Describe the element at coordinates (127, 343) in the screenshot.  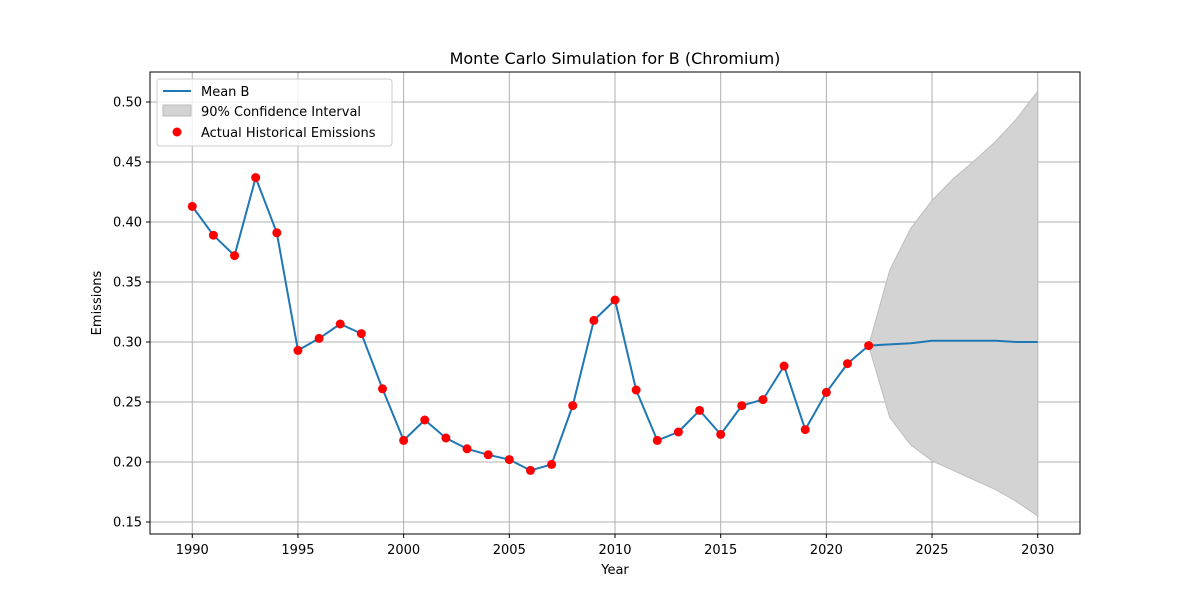
I see `y-tick-label: 0.30` at that location.